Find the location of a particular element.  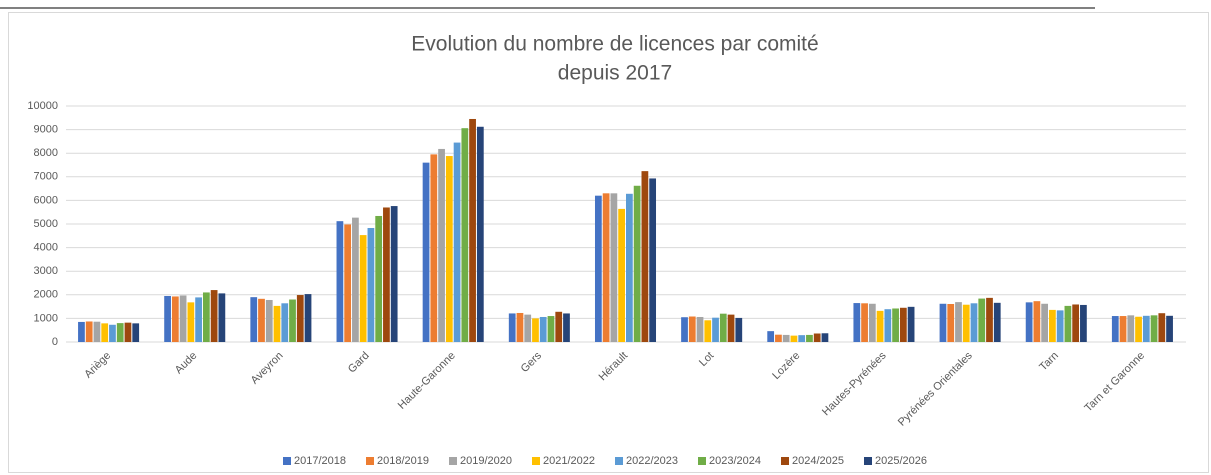

x-tick-label: Gers is located at coordinates (532, 362).